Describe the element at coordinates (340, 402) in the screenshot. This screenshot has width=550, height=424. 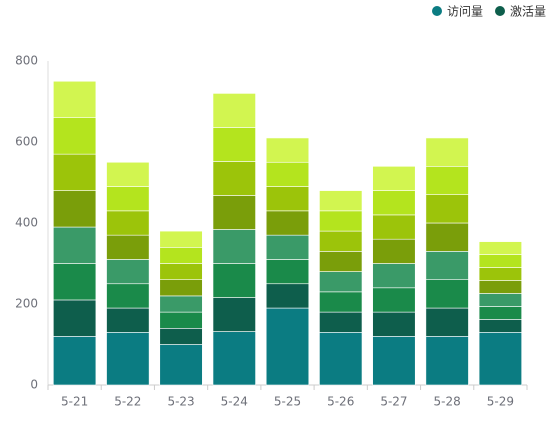
I see `x-tick-label: 5-26` at that location.